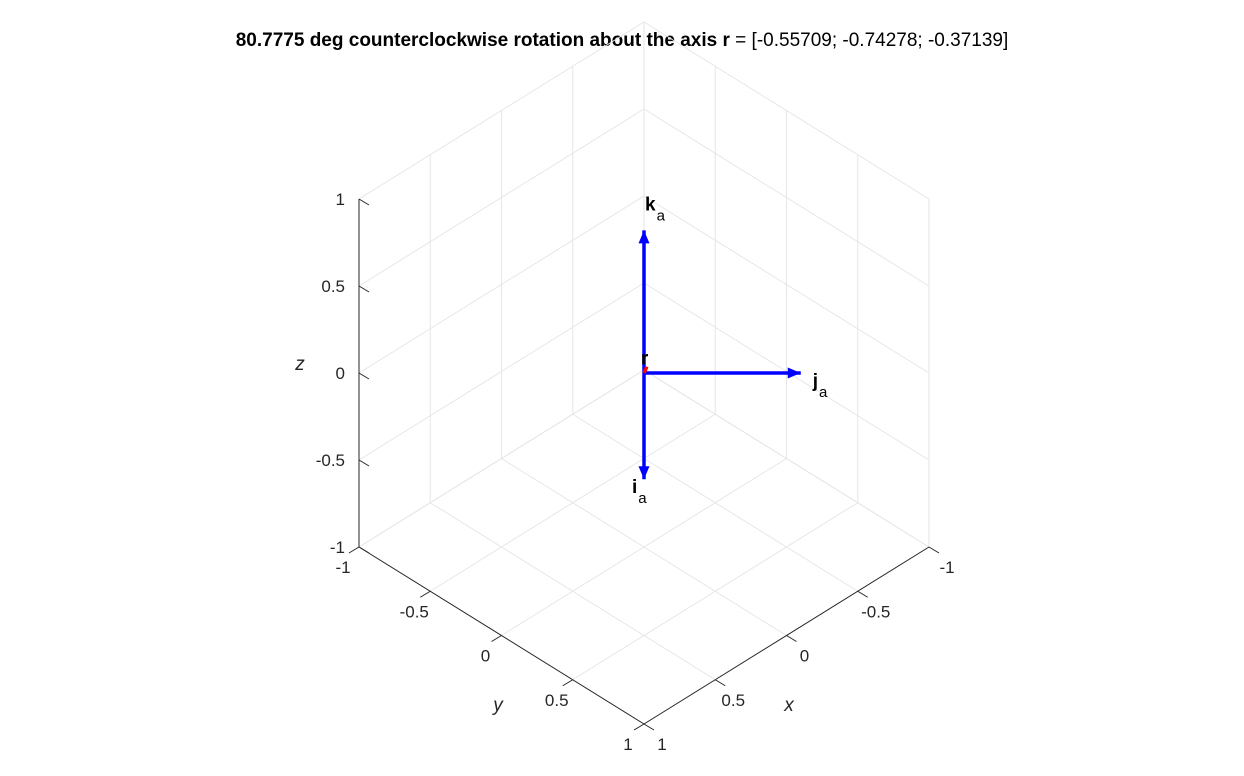 This screenshot has width=1244, height=776. What do you see at coordinates (794, 373) in the screenshot?
I see `vector-j-arrowhead` at bounding box center [794, 373].